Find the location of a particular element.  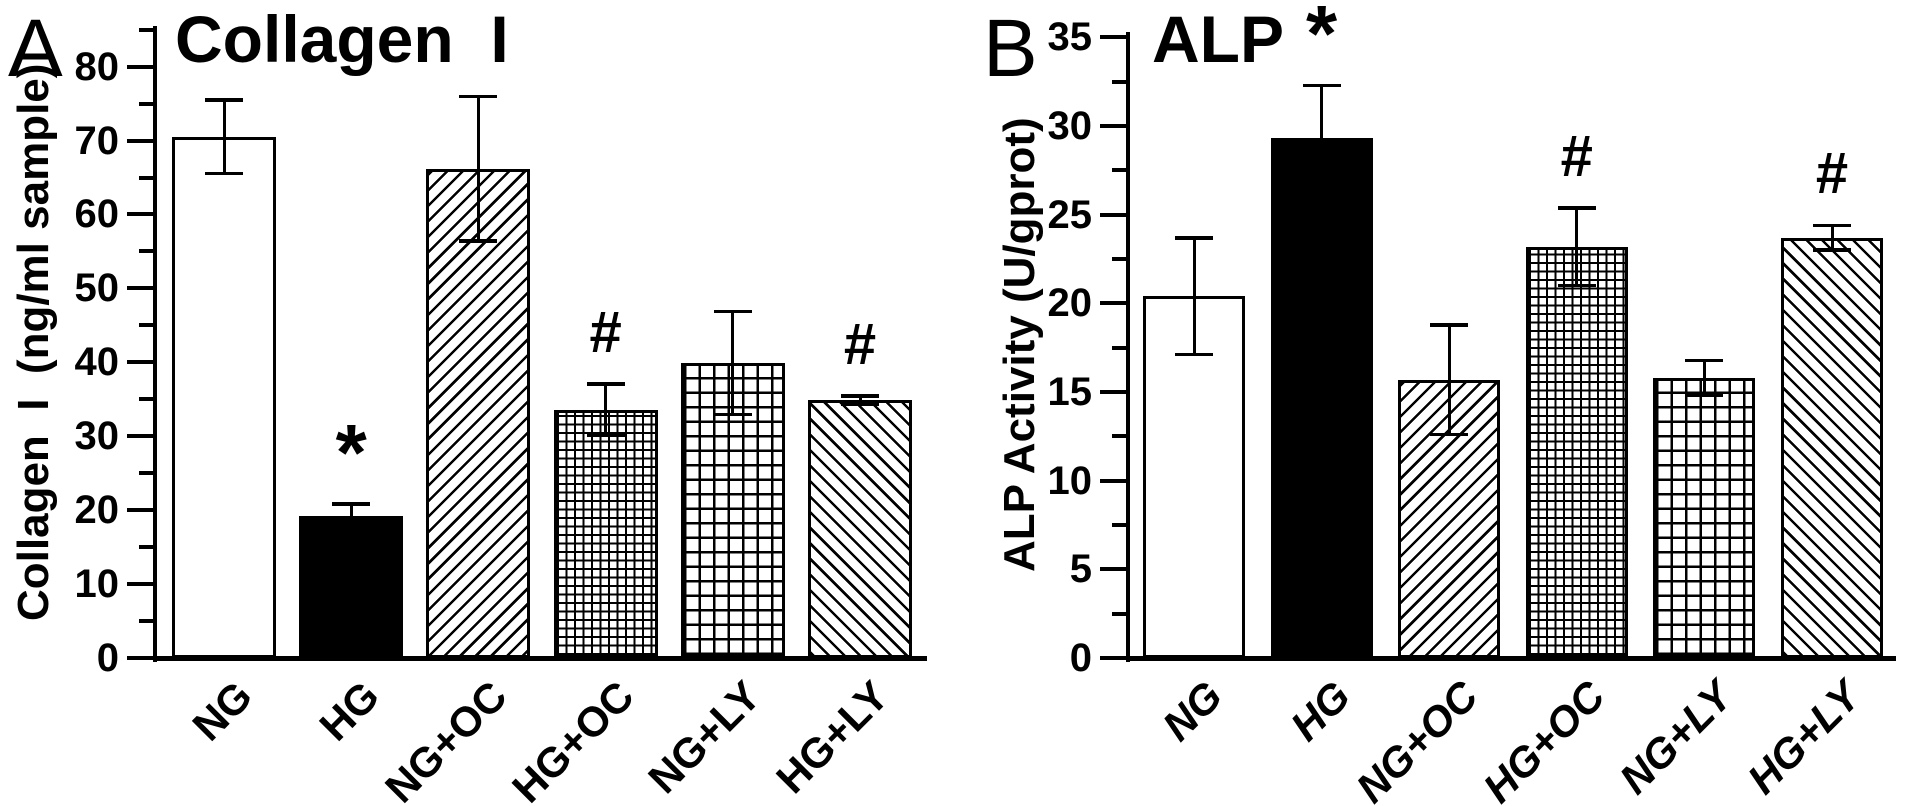

y-tick-label: 50 is located at coordinates (97, 288).